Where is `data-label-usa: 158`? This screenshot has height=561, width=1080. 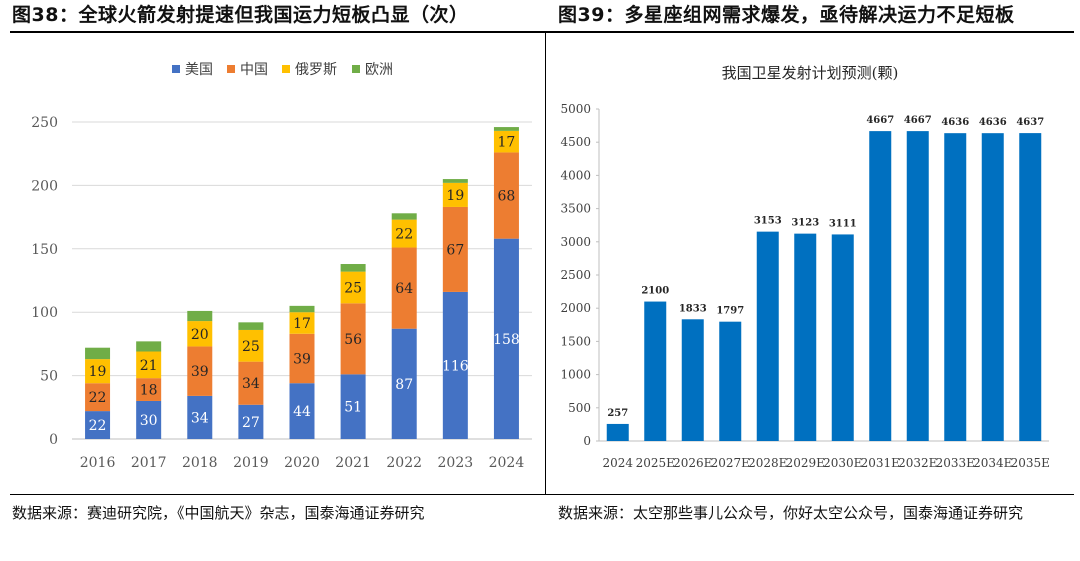 data-label-usa: 158 is located at coordinates (506, 340).